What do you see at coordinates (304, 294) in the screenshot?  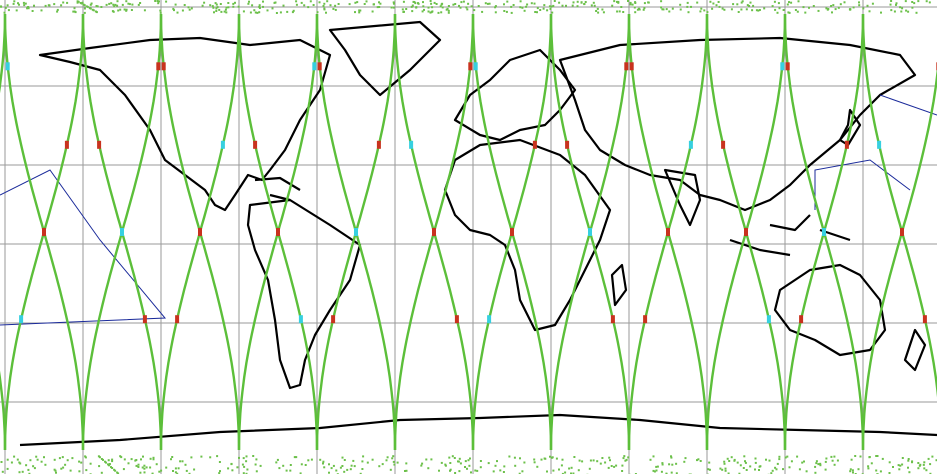 I see `south-america` at bounding box center [304, 294].